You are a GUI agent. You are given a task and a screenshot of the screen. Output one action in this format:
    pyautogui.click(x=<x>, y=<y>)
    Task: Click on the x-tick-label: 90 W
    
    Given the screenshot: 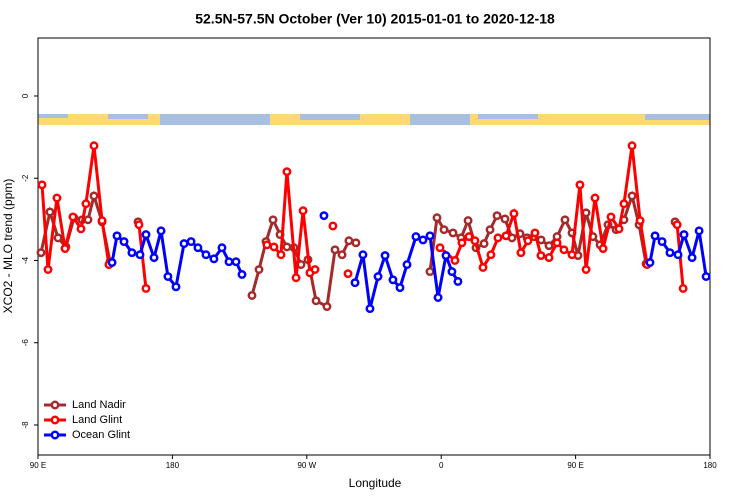 What is the action you would take?
    pyautogui.click(x=306, y=465)
    